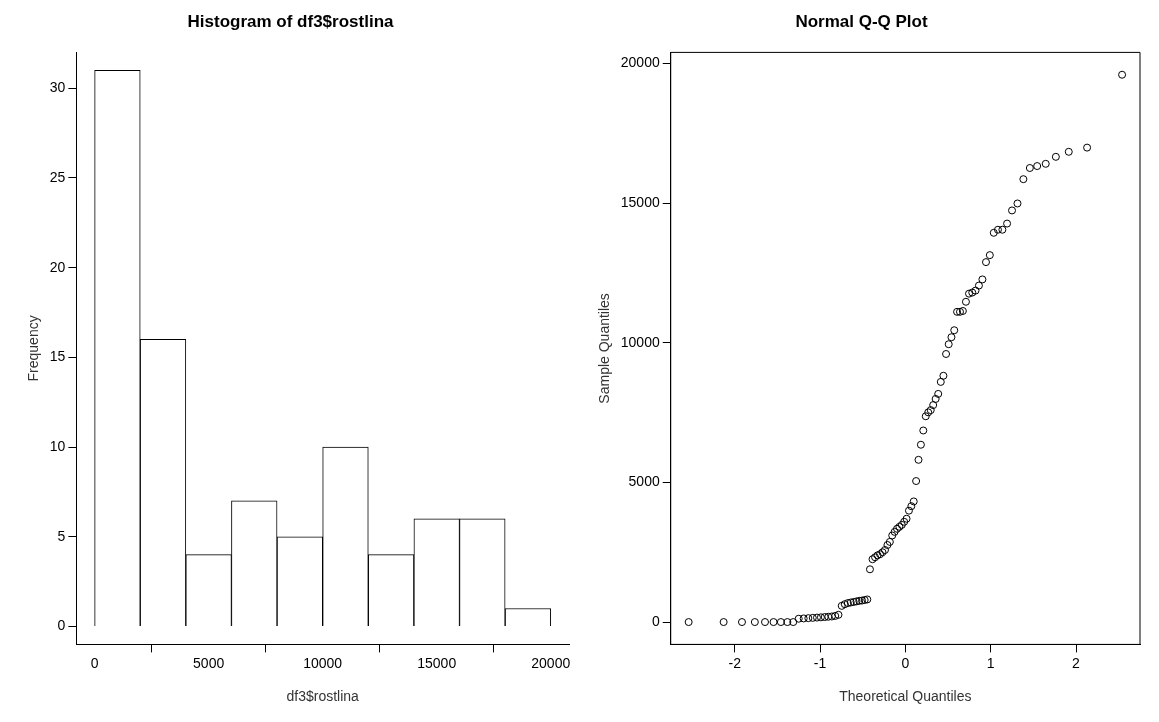 The image size is (1159, 722). Describe the element at coordinates (323, 662) in the screenshot. I see `x-tick-label: 10000` at that location.